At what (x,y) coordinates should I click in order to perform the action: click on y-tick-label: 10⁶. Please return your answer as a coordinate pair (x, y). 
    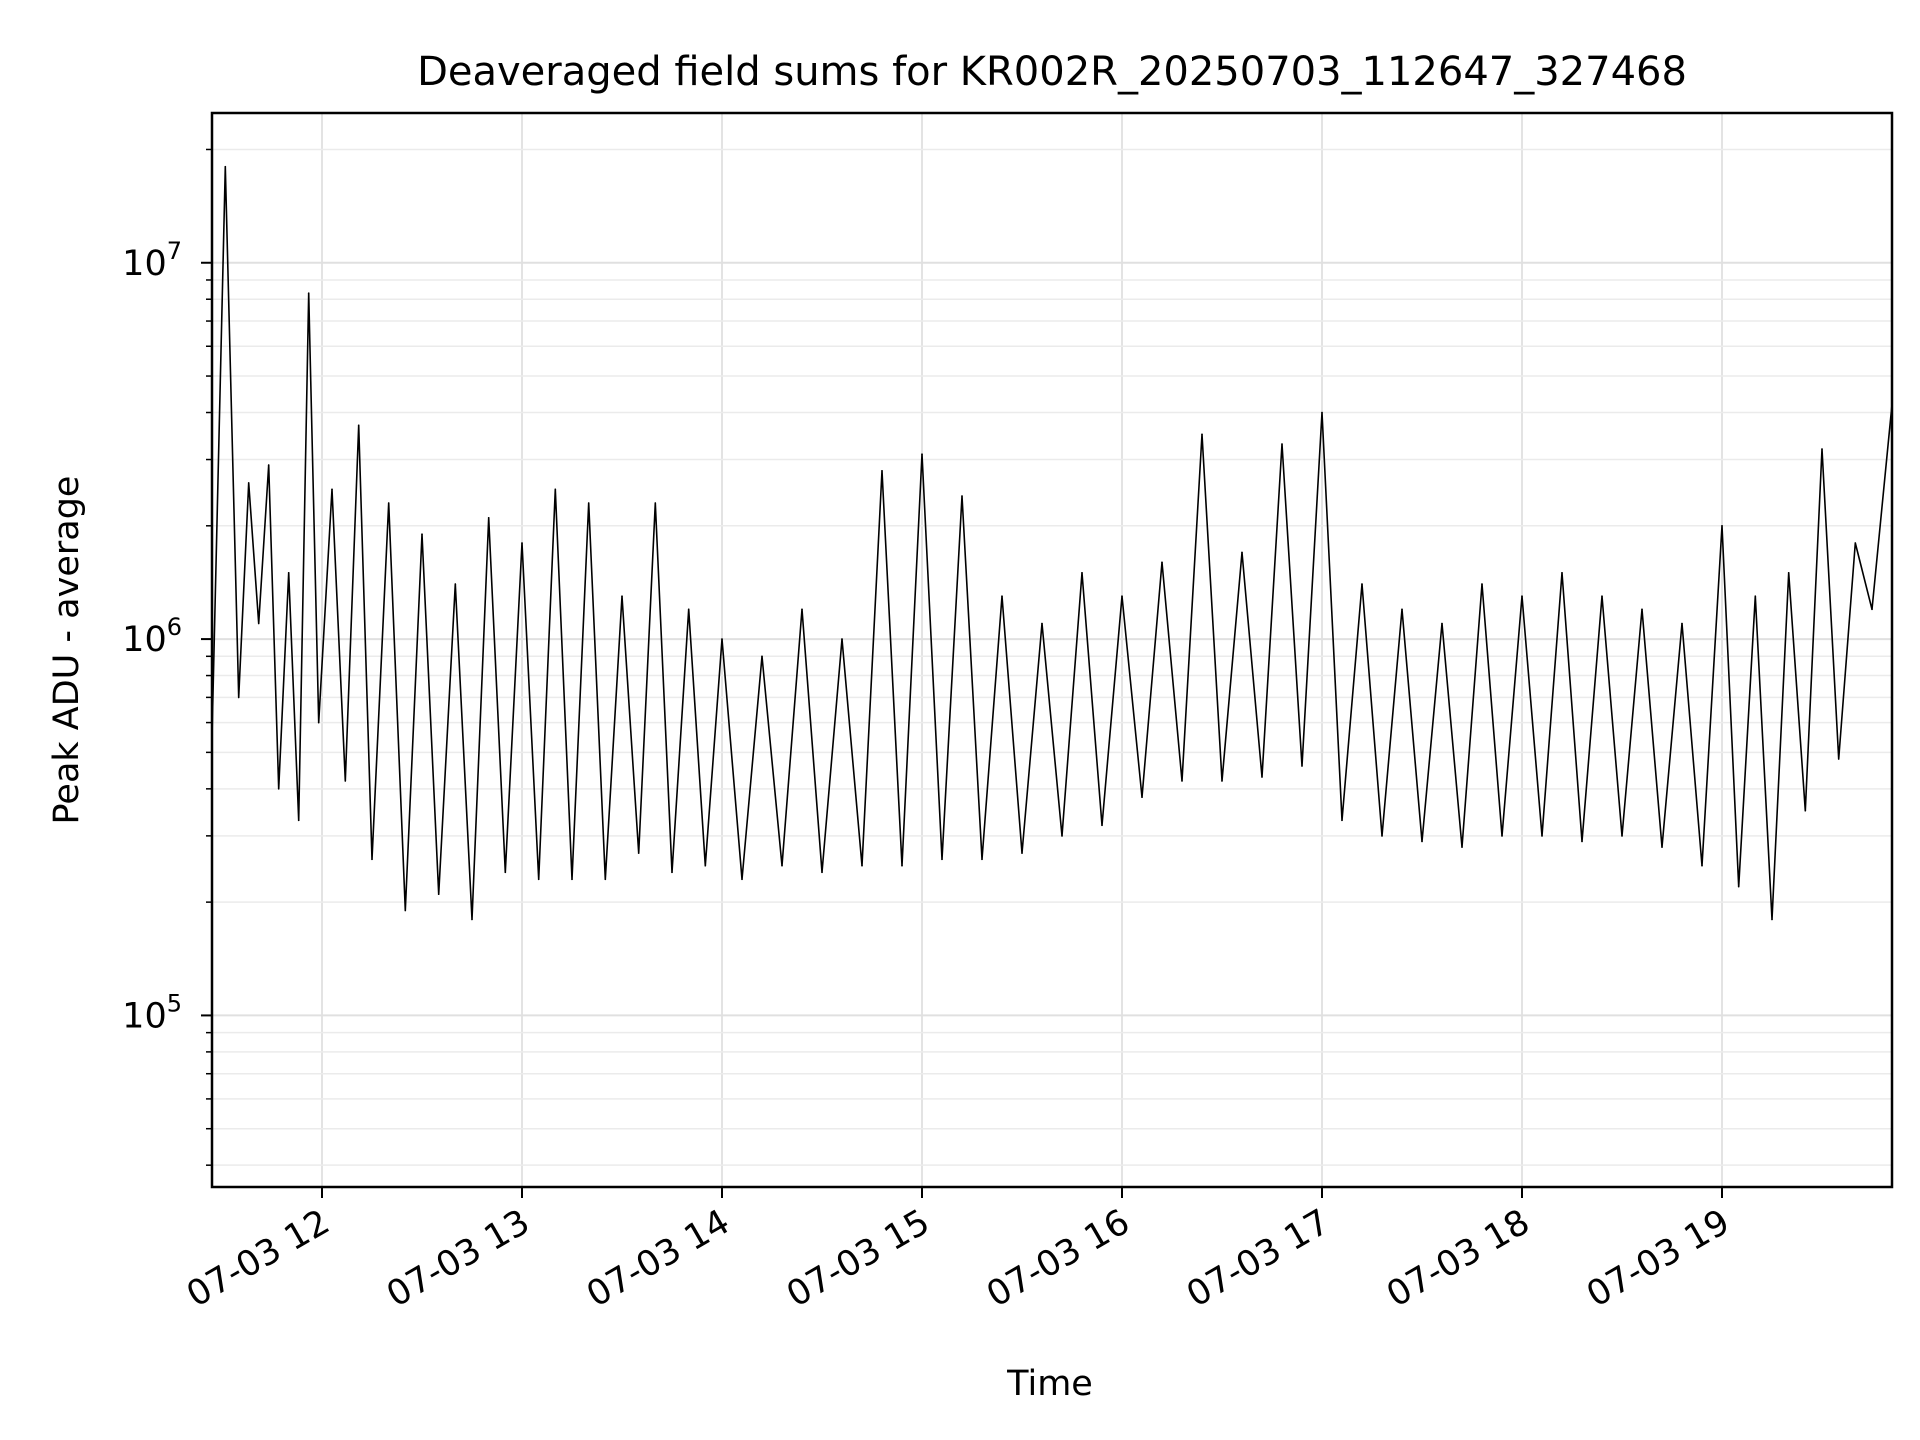
    Looking at the image, I should click on (152, 636).